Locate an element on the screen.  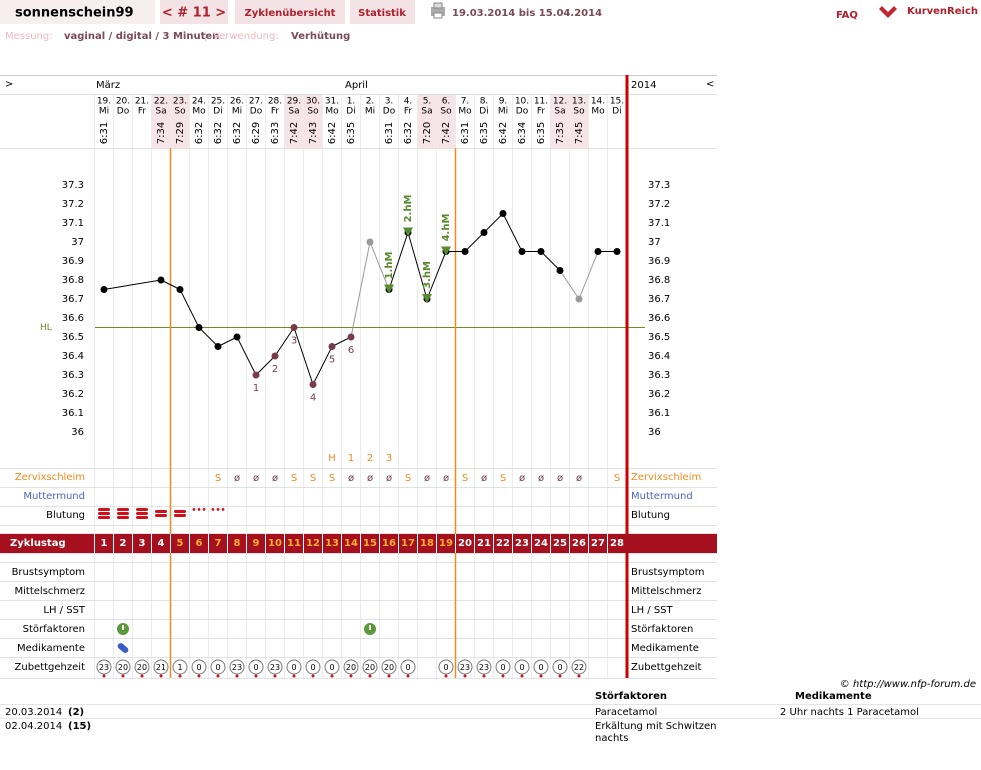
high-label: 4.hM is located at coordinates (446, 228).